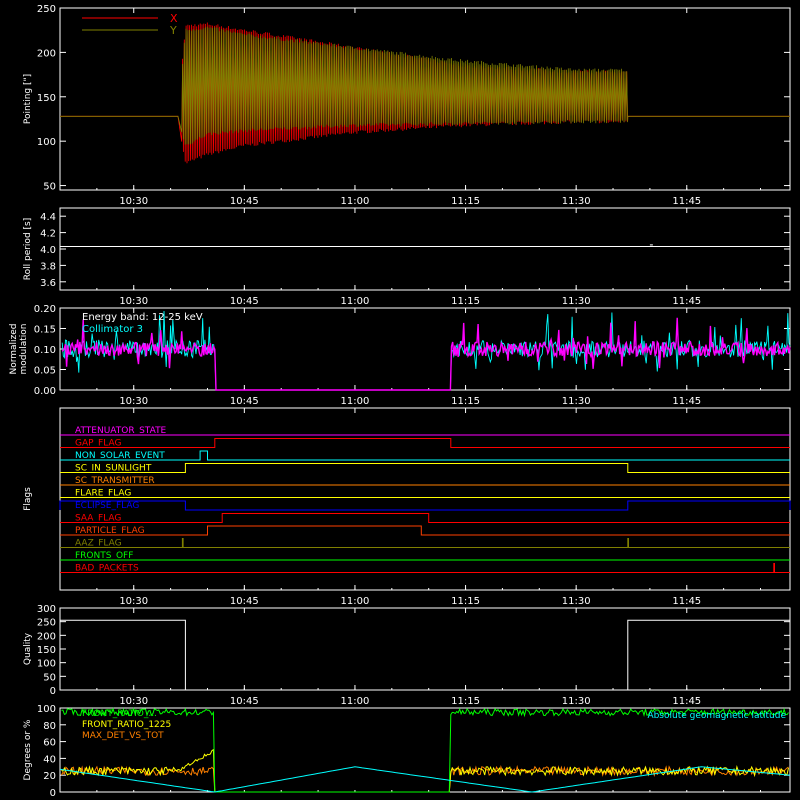 This screenshot has height=800, width=800. Describe the element at coordinates (49, 759) in the screenshot. I see `y-tick-label: 40` at that location.